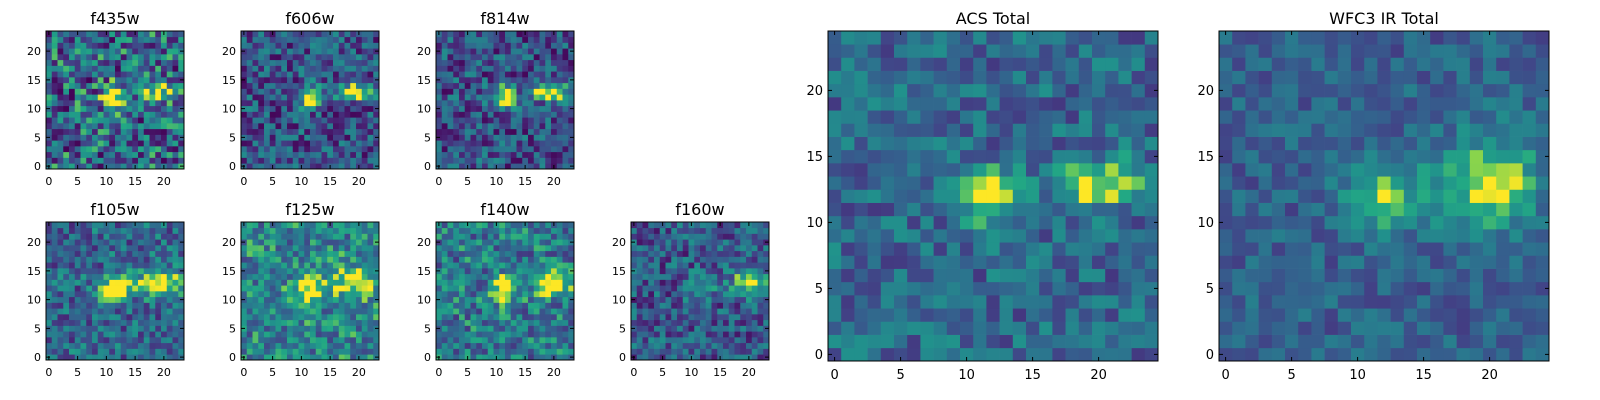 Image resolution: width=1600 pixels, height=400 pixels. I want to click on x-tick-label: 15, so click(330, 181).